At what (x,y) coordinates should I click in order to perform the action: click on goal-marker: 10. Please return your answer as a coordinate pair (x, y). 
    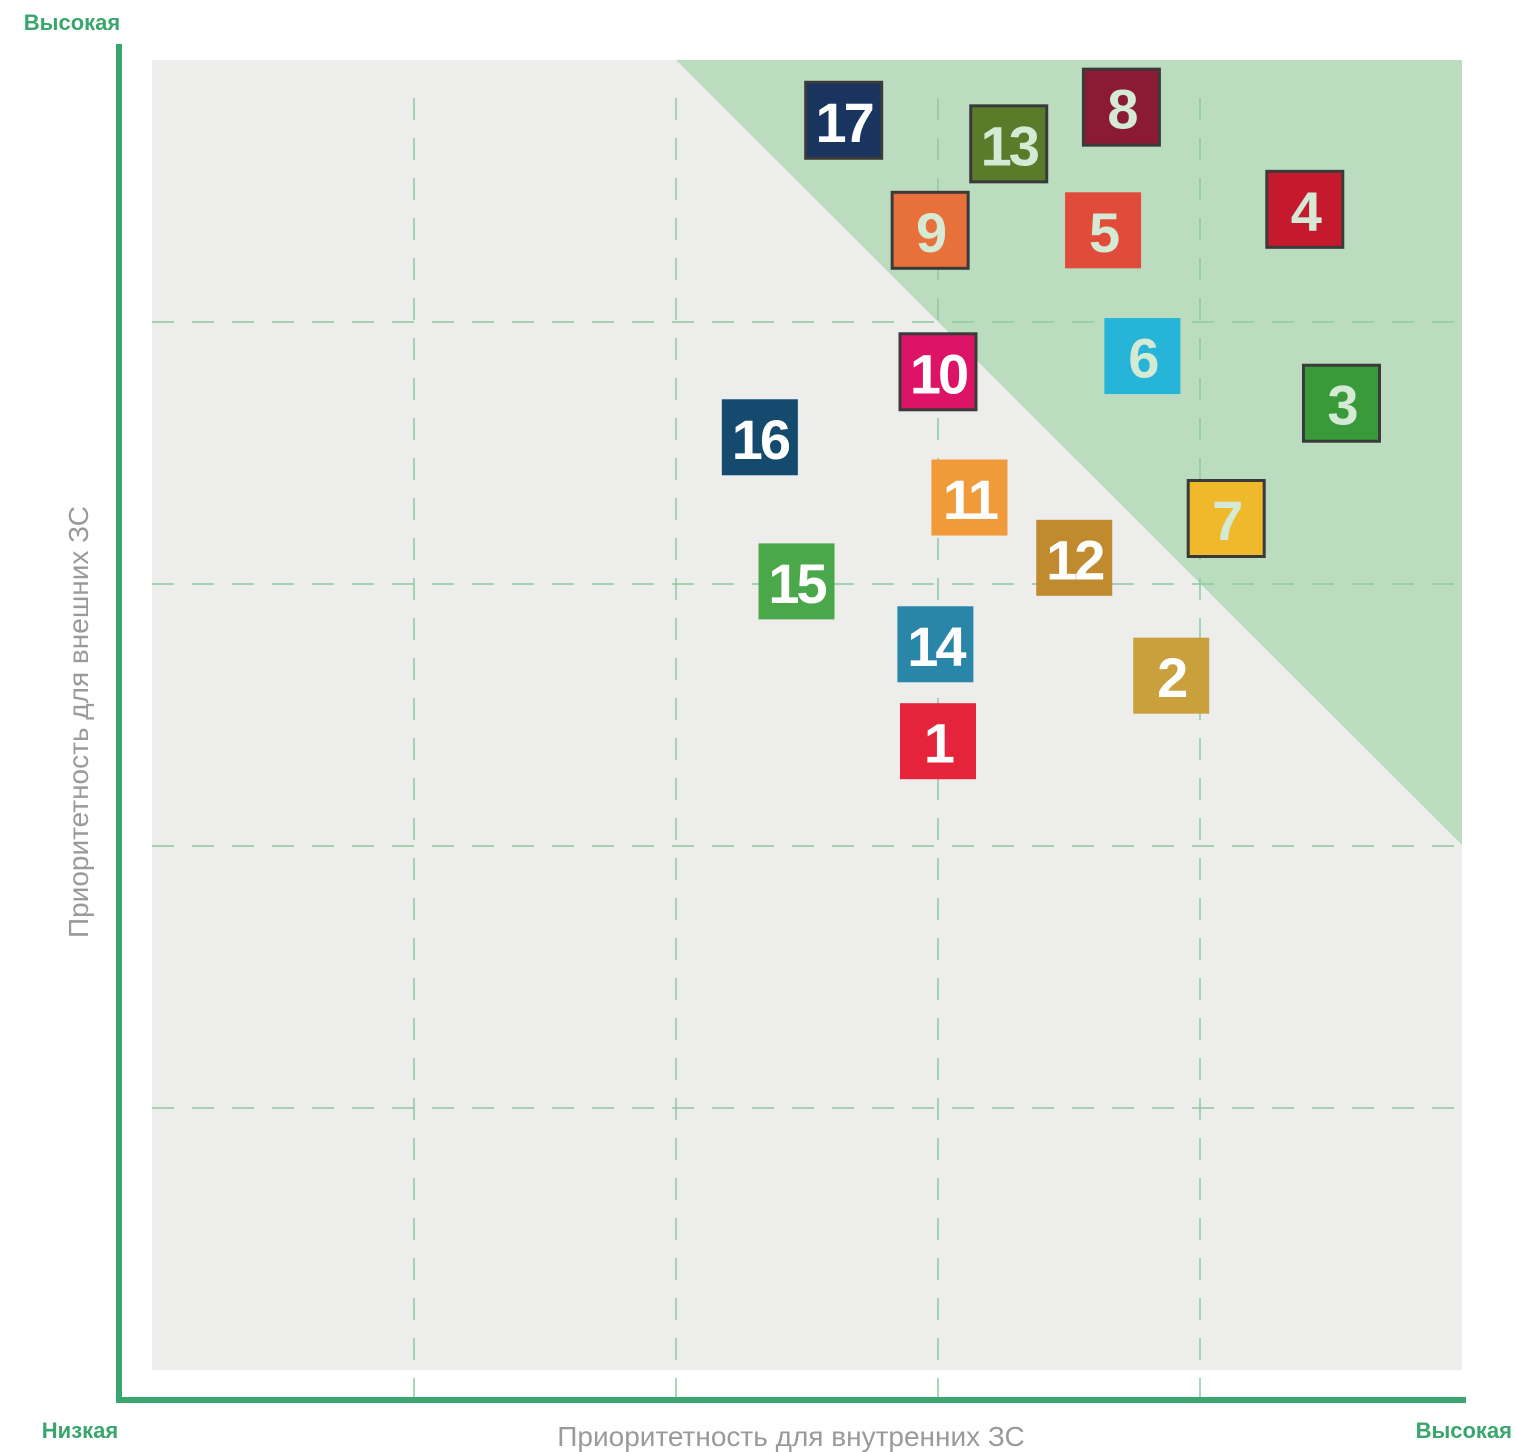
    Looking at the image, I should click on (938, 372).